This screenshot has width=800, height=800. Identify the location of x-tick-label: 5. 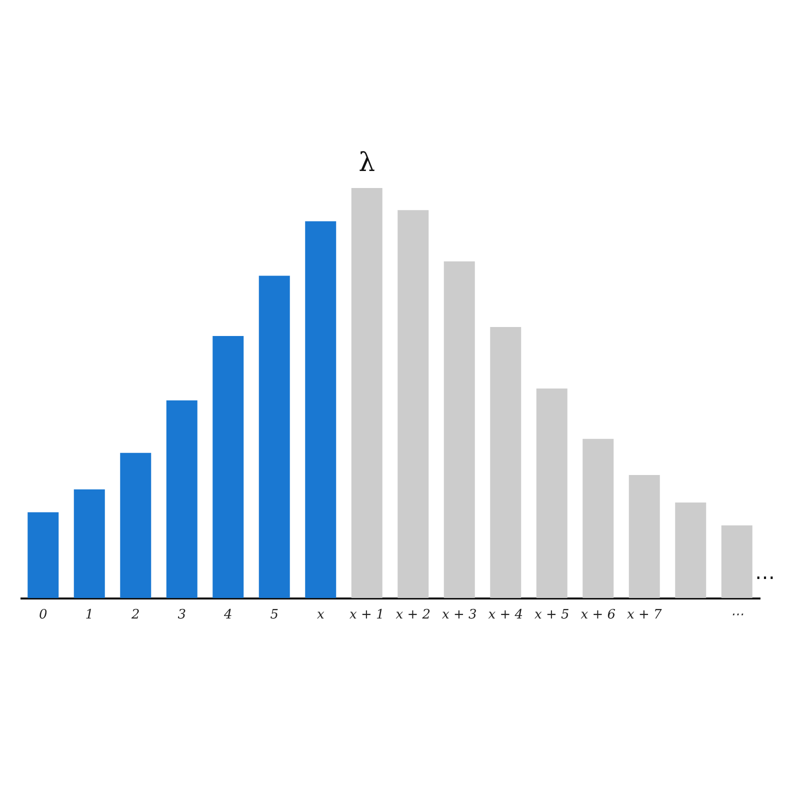
(274, 615).